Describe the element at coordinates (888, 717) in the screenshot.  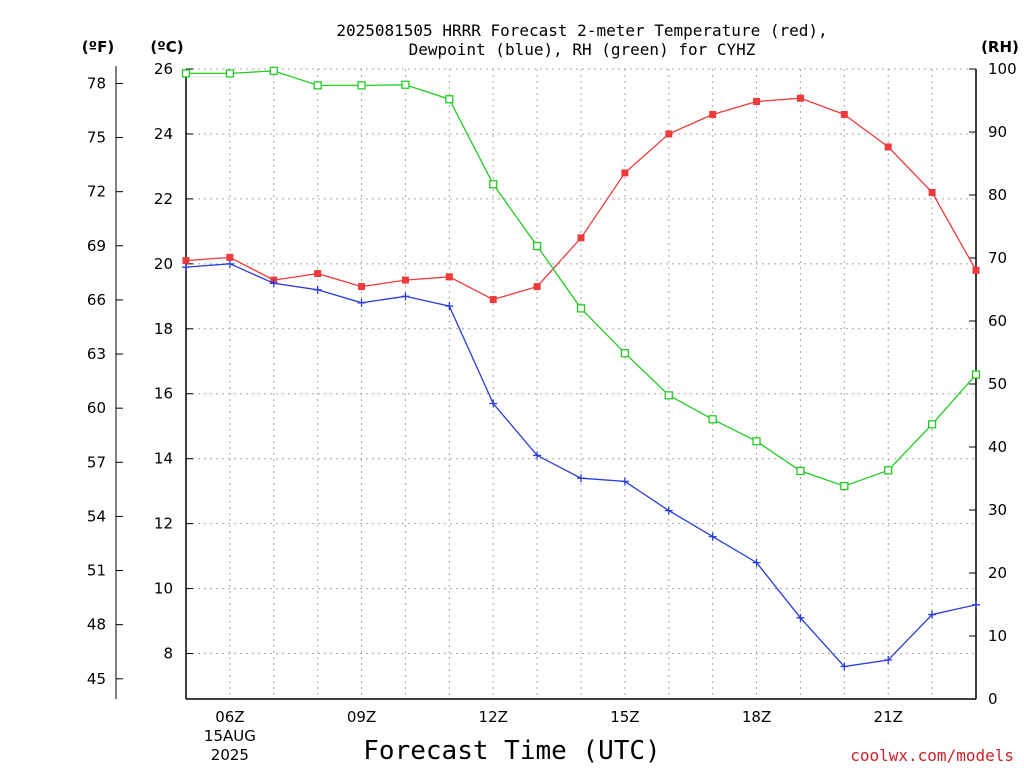
I see `x-tick-label: 21Z` at that location.